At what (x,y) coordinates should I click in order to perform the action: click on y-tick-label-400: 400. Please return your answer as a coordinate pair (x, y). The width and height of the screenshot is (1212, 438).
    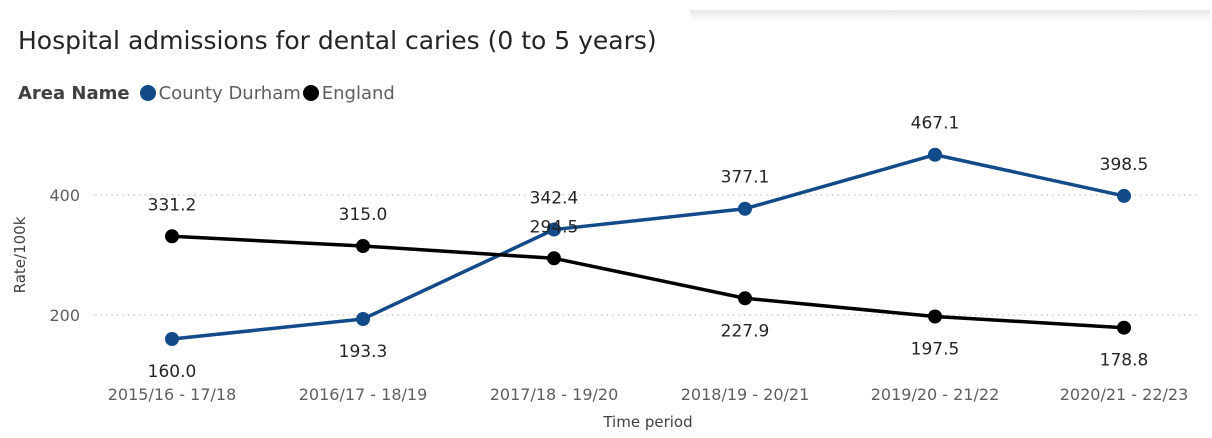
    Looking at the image, I should click on (64, 195).